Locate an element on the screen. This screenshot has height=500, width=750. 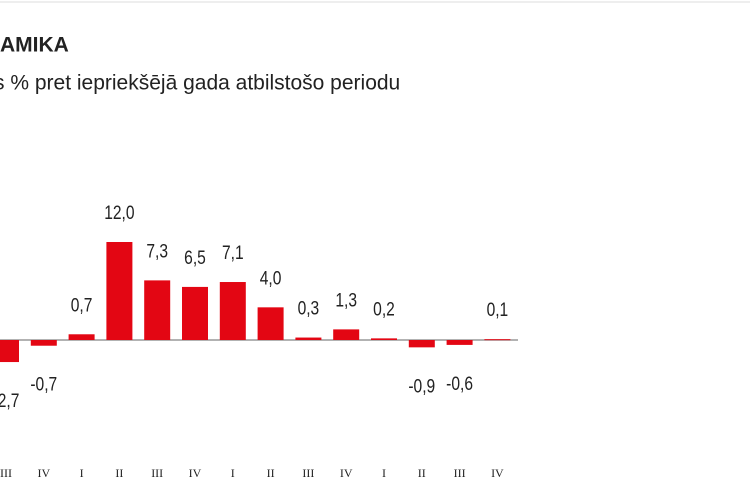
value-label: -0,7 is located at coordinates (43, 384).